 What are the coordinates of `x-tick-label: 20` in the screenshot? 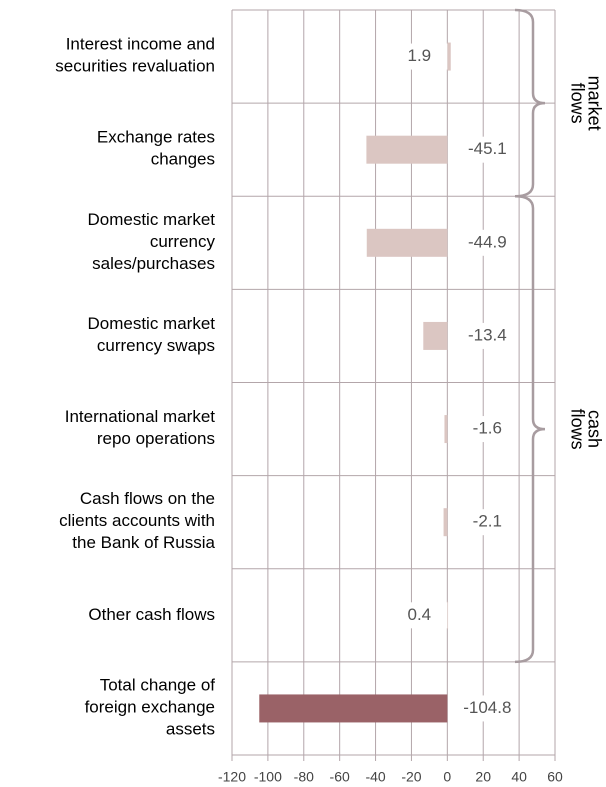 It's located at (483, 777).